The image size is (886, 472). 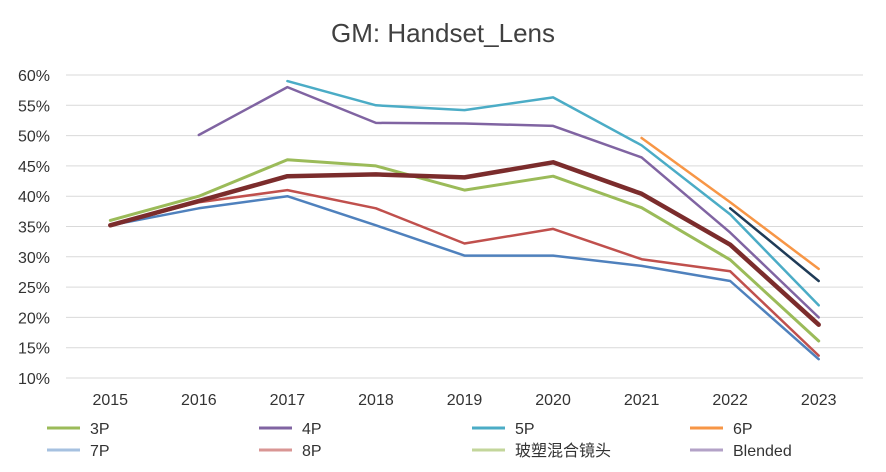 I want to click on legend-label: Blended, so click(x=762, y=451).